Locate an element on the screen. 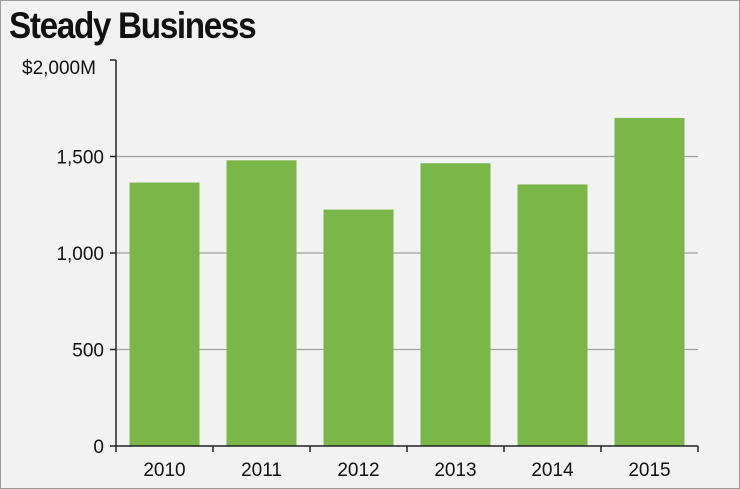 The width and height of the screenshot is (740, 489). chart-title: Steady Business is located at coordinates (133, 25).